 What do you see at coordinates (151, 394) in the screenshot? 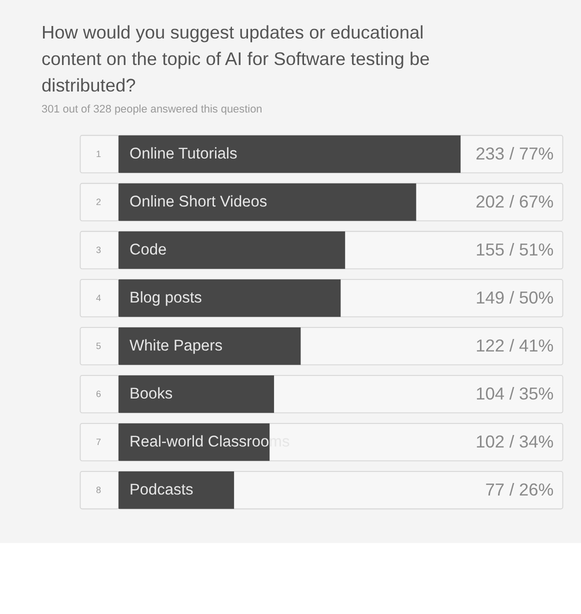
I see `y-tick-label: Books` at bounding box center [151, 394].